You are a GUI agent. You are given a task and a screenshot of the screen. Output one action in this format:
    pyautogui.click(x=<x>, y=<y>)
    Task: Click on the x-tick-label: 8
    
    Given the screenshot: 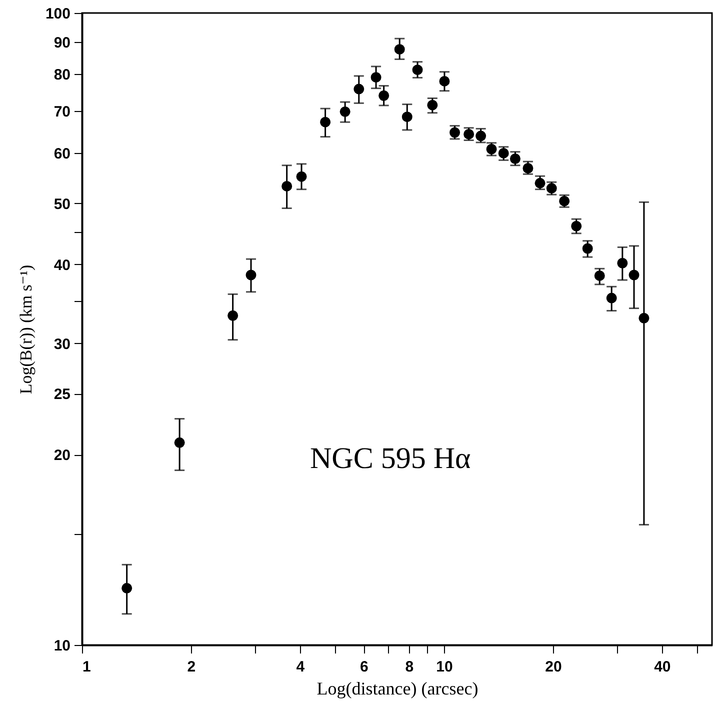 What is the action you would take?
    pyautogui.click(x=409, y=667)
    